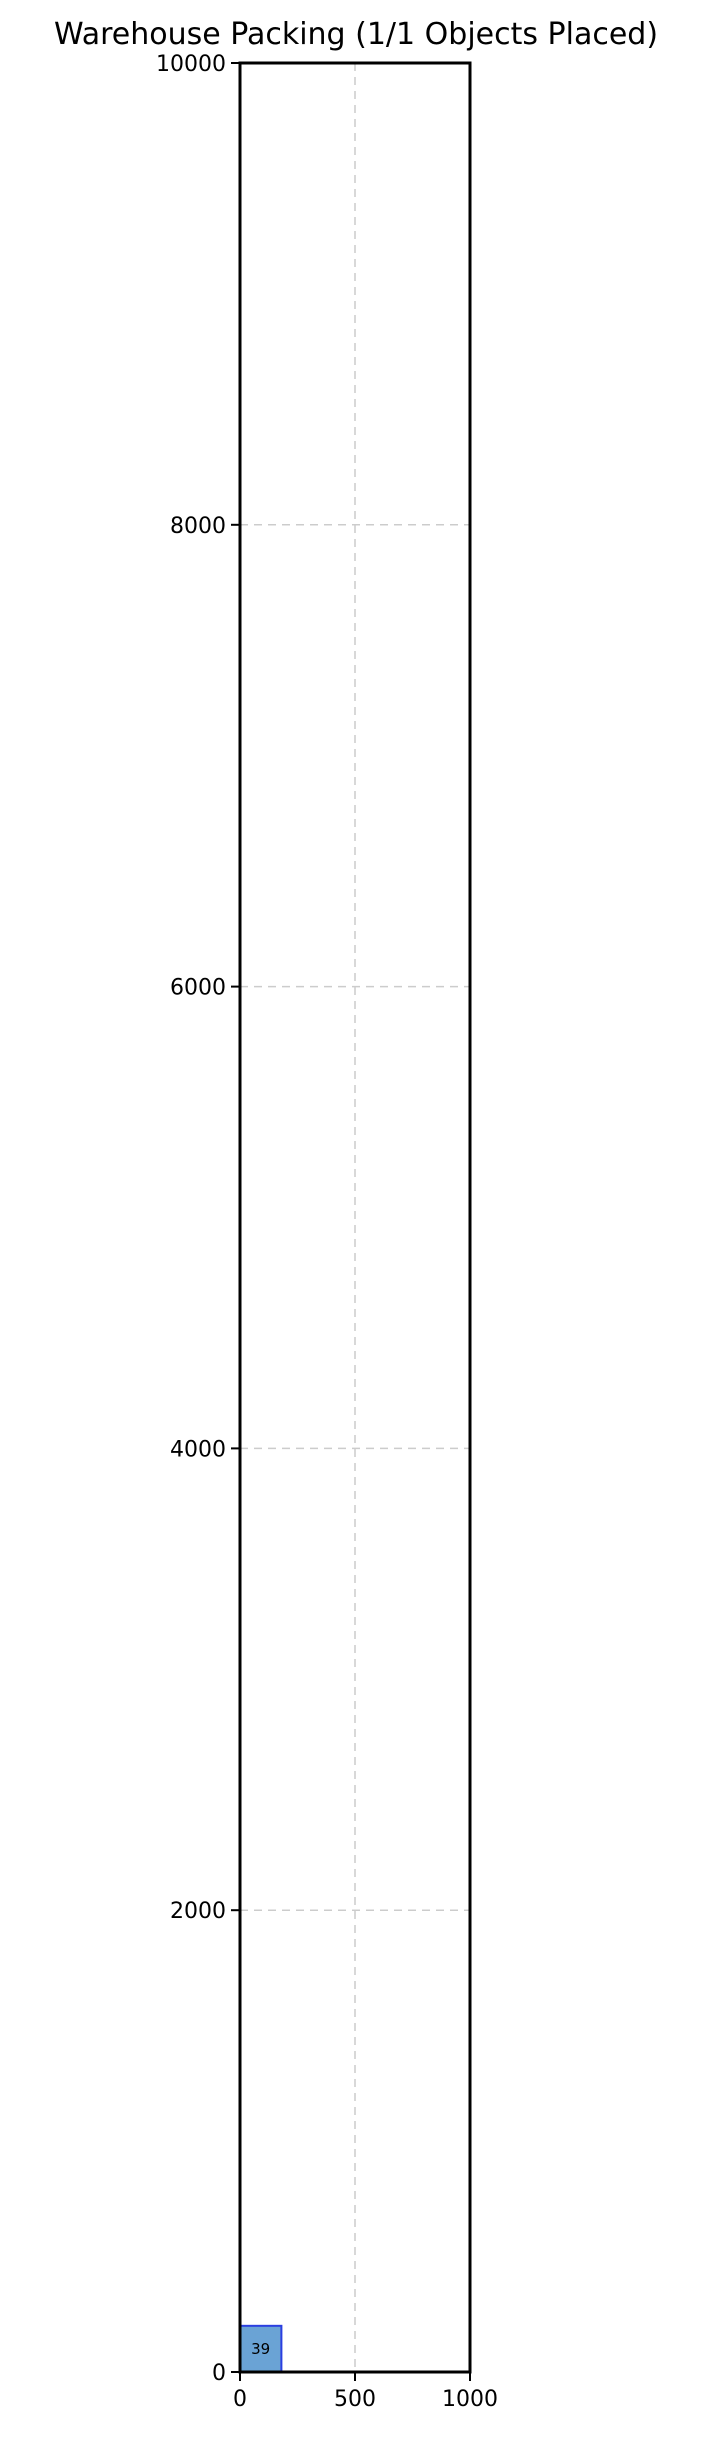 This screenshot has width=711, height=2440. I want to click on y-tick-label: 10000, so click(191, 64).